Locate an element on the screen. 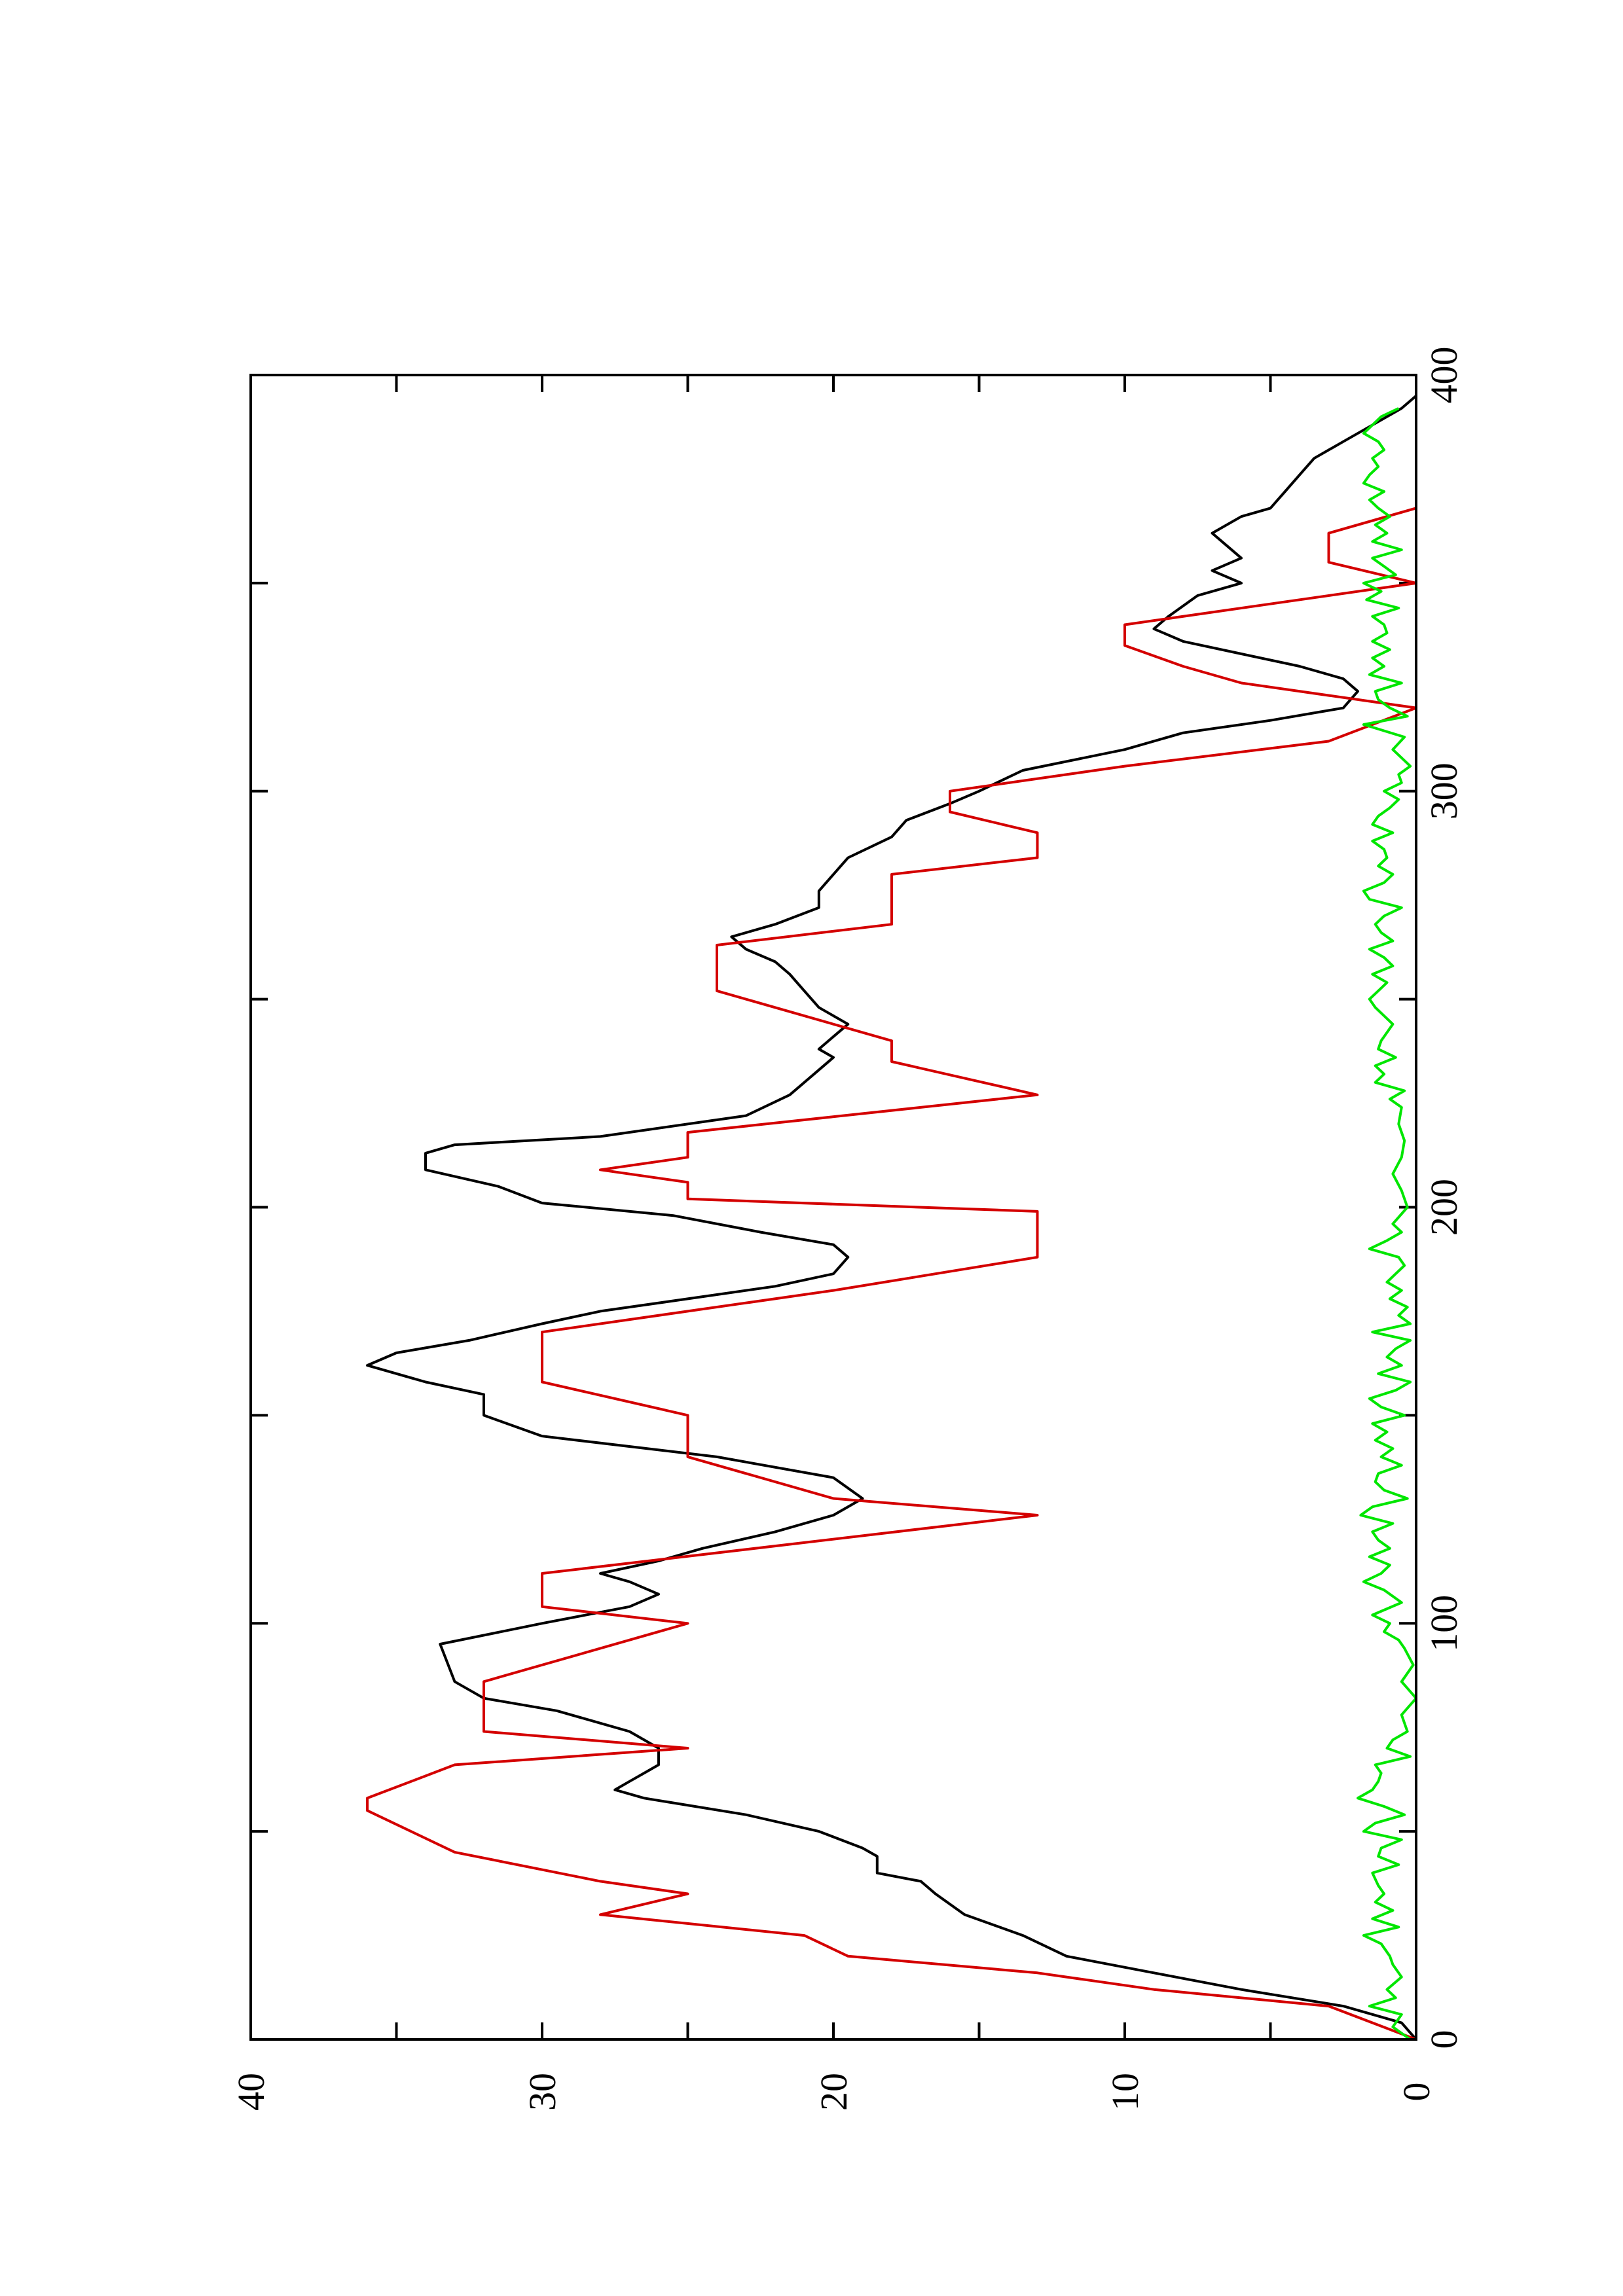  y-tick-label: 10 is located at coordinates (1125, 2092).